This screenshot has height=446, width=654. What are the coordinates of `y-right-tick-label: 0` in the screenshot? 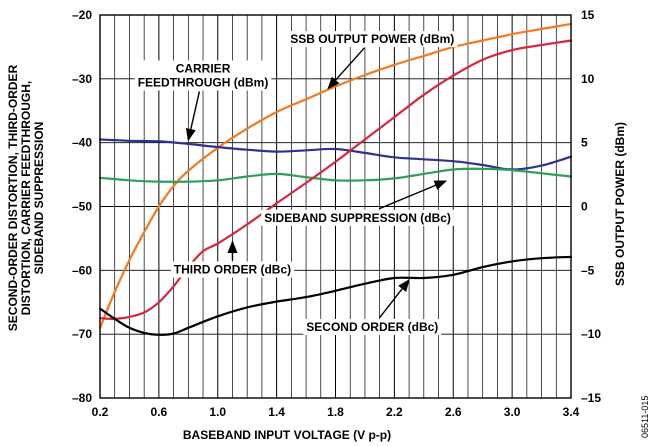 It's located at (584, 207).